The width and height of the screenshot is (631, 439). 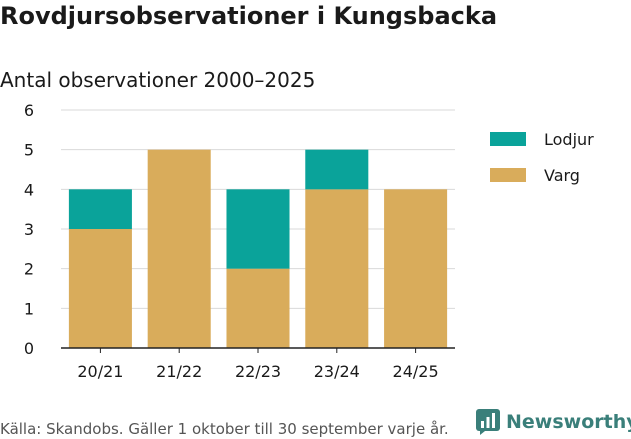 I want to click on x-tick-labels: 20/21 21/22 22/23 23/24 24/25, so click(x=257, y=371).